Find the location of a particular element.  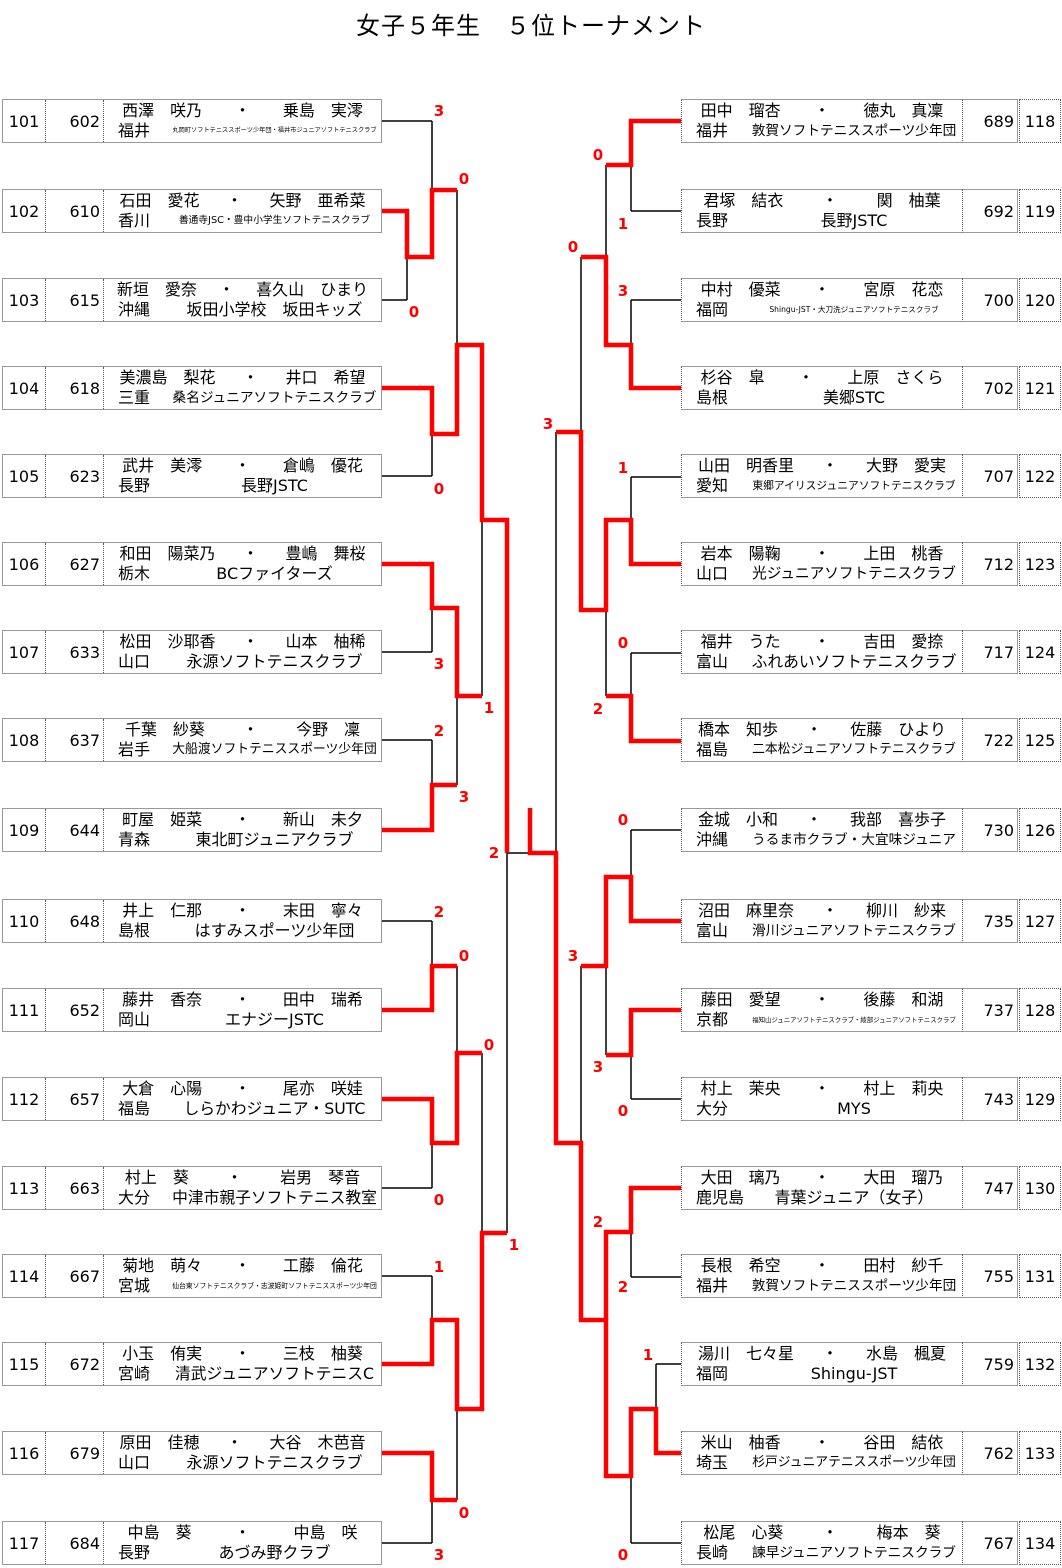

entry-118: 田中 瑠杏 ・ 徳丸 真凜 福井 敦賀ソフトテニススポーツ少年団 689 118 is located at coordinates (871, 121).